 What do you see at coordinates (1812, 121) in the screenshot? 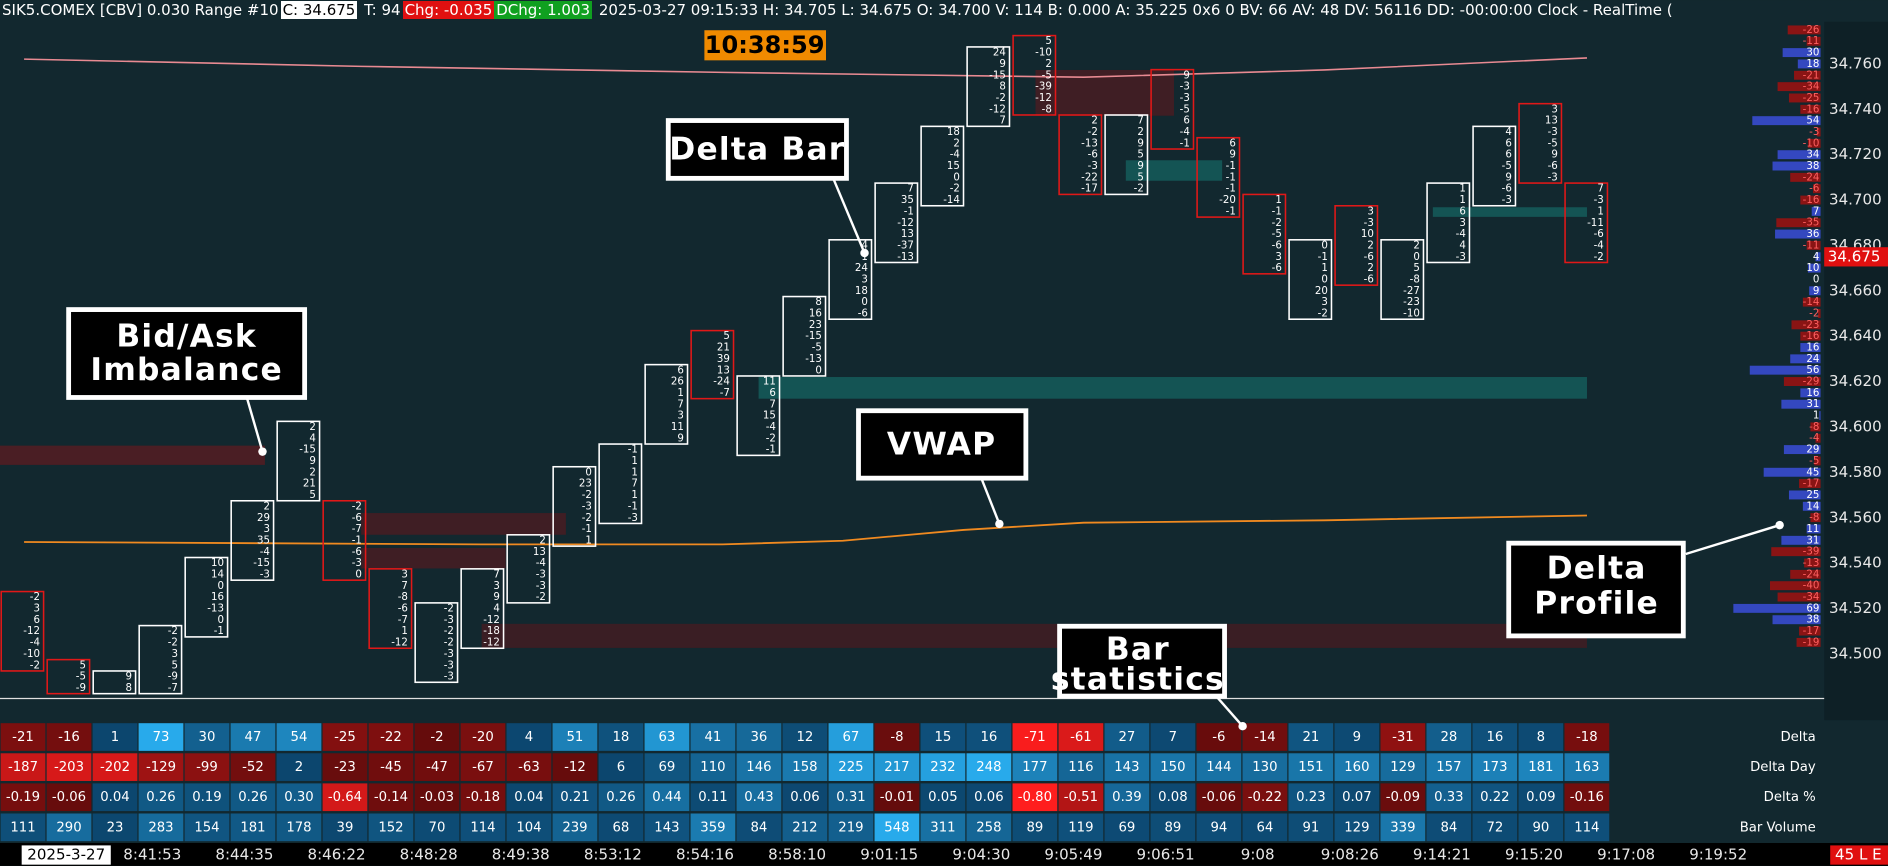
I see `profile-value: 54` at bounding box center [1812, 121].